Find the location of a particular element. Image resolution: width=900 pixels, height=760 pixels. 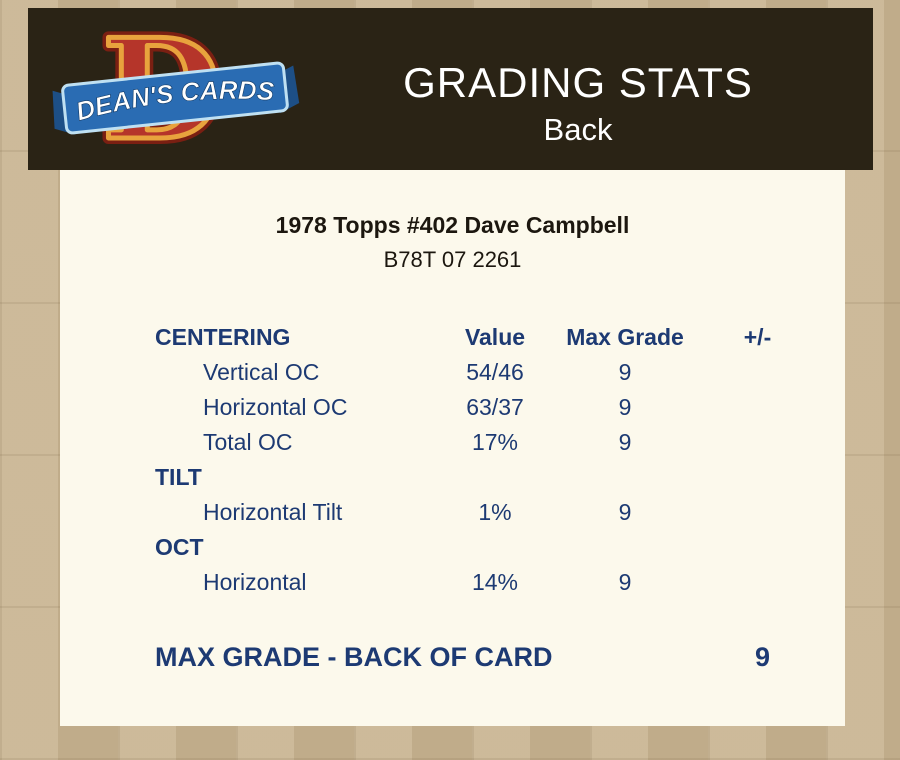

card-title: 1978 Topps #402 Dave Campbell is located at coordinates (452, 225).